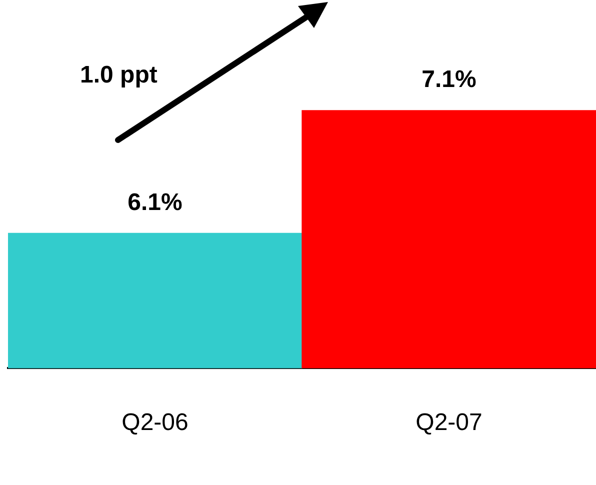 This screenshot has height=485, width=596. Describe the element at coordinates (449, 80) in the screenshot. I see `data-label: 7.1%` at that location.